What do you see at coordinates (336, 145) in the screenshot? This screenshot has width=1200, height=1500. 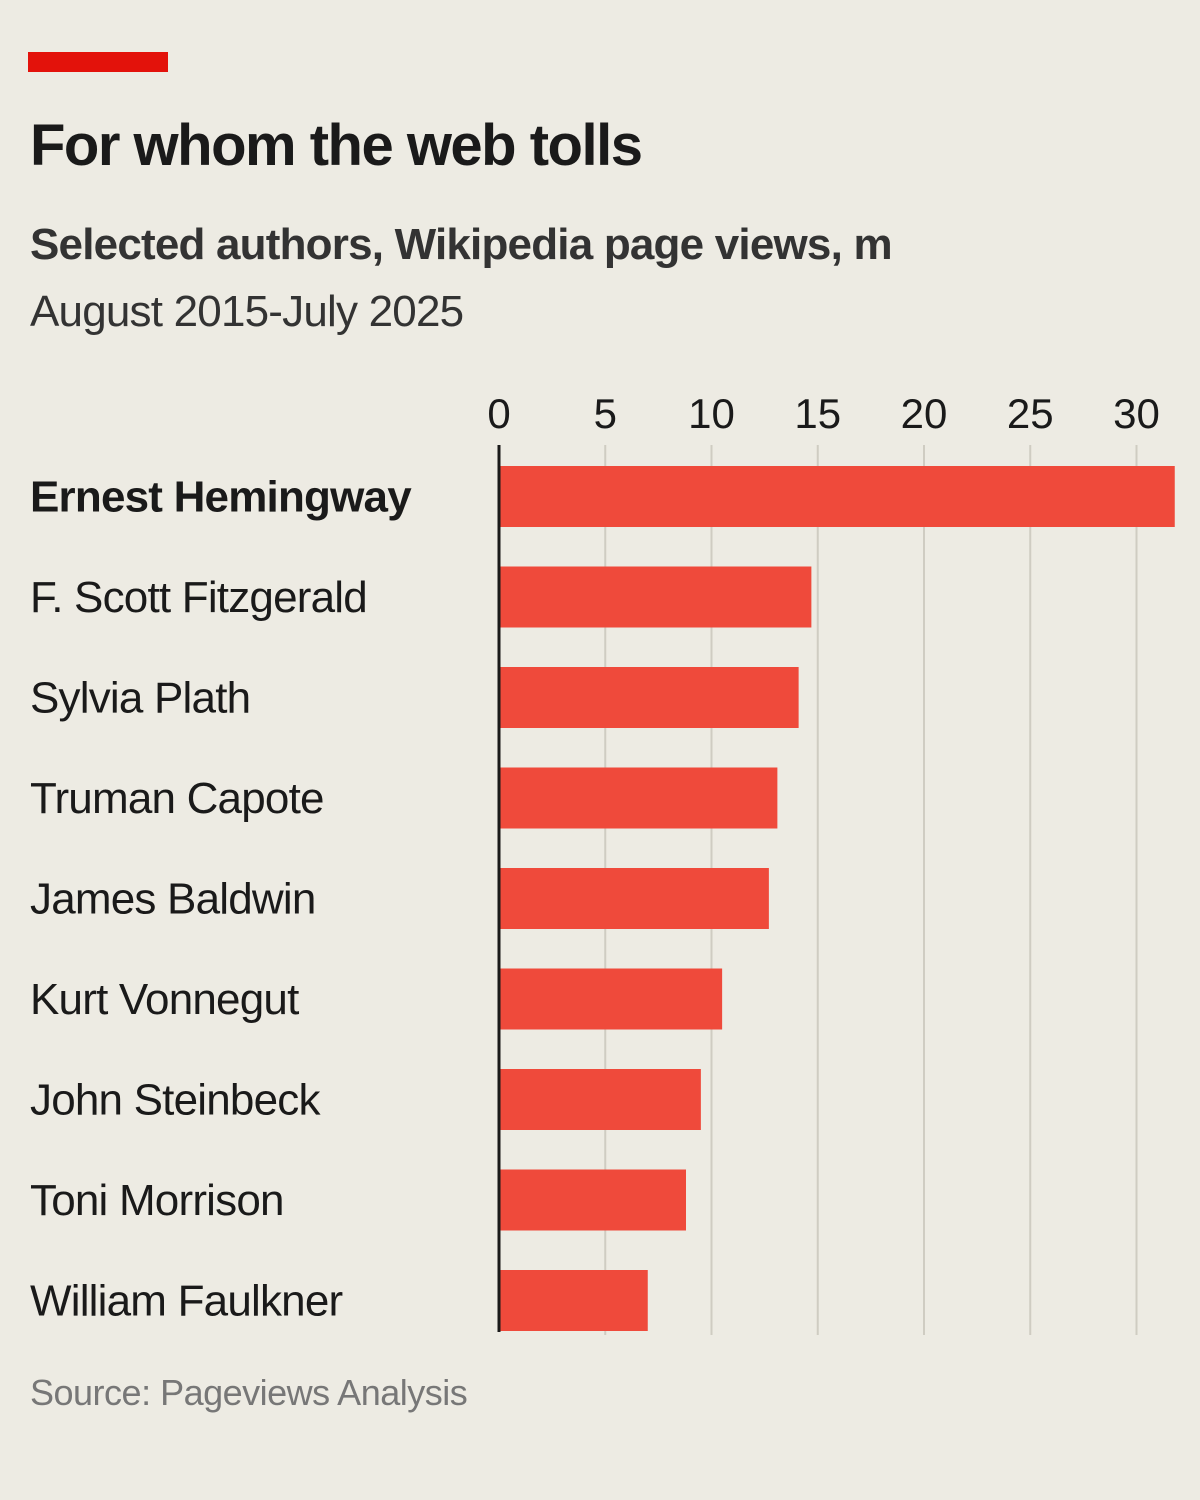 I see `chart-title: For whom the web tolls` at bounding box center [336, 145].